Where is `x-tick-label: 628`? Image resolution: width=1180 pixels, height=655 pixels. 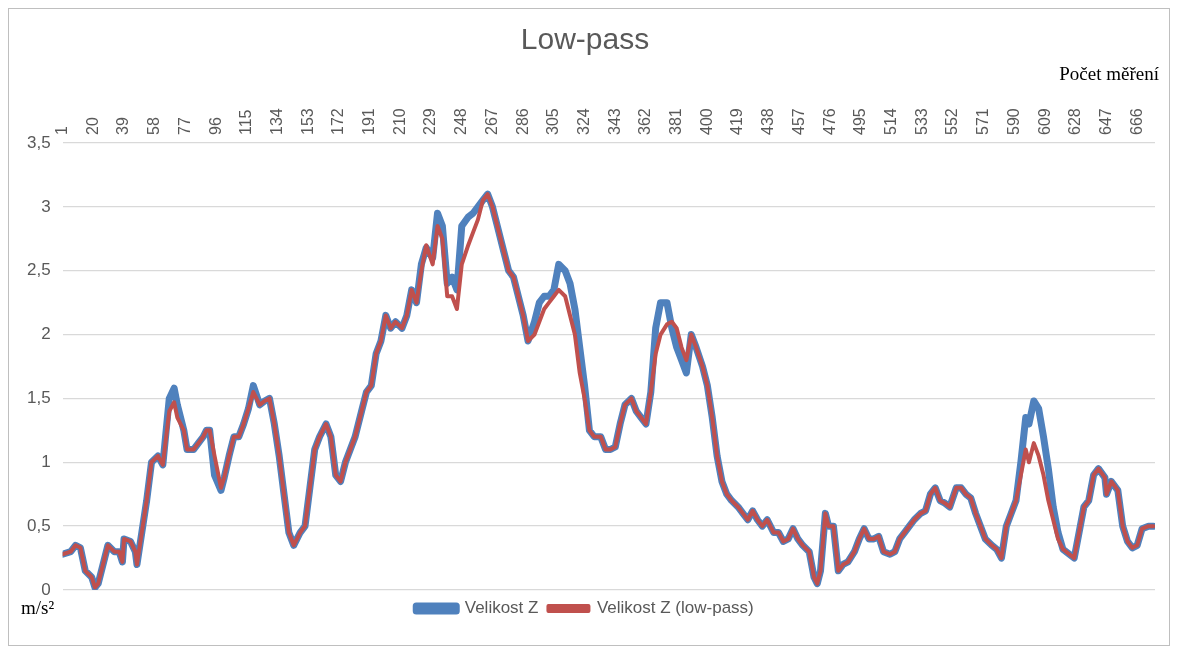
x-tick-label: 628 is located at coordinates (1075, 121).